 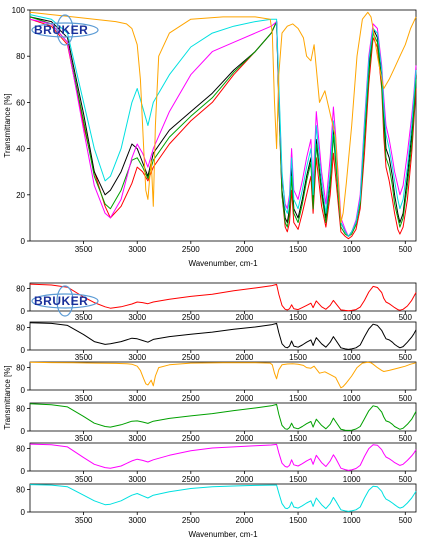 I want to click on overlay-y-tick-label: 40, so click(x=20, y=149).